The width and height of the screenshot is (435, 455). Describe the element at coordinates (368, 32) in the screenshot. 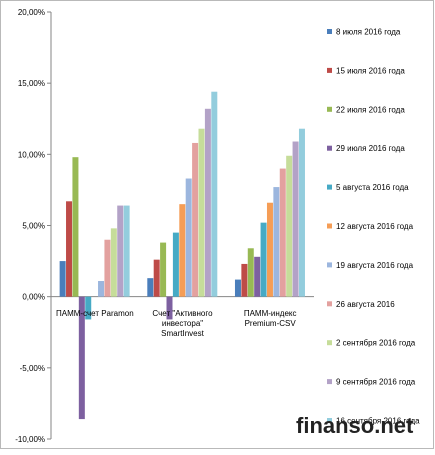

I see `legend-label: 8 июля 2016 года` at that location.